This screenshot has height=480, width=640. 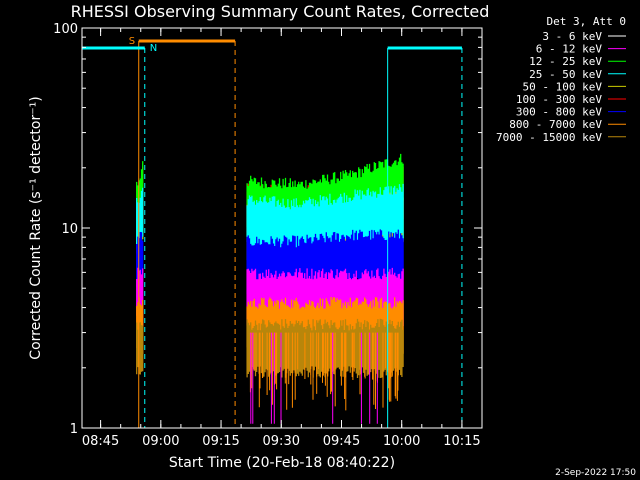 I want to click on x-tick-label: 08:45, so click(x=100, y=441).